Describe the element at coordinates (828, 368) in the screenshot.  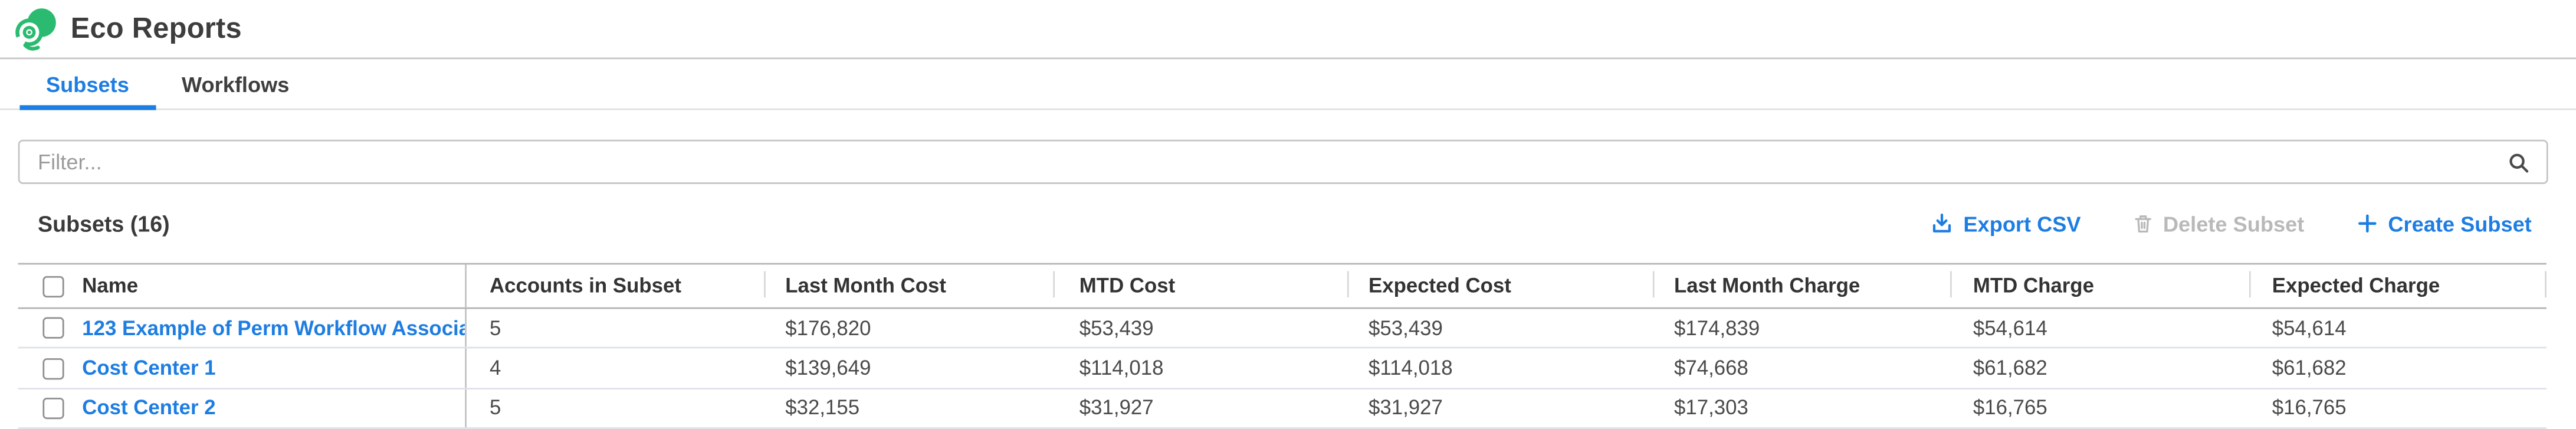
I see `last-month-cost-cell: $139,649` at that location.